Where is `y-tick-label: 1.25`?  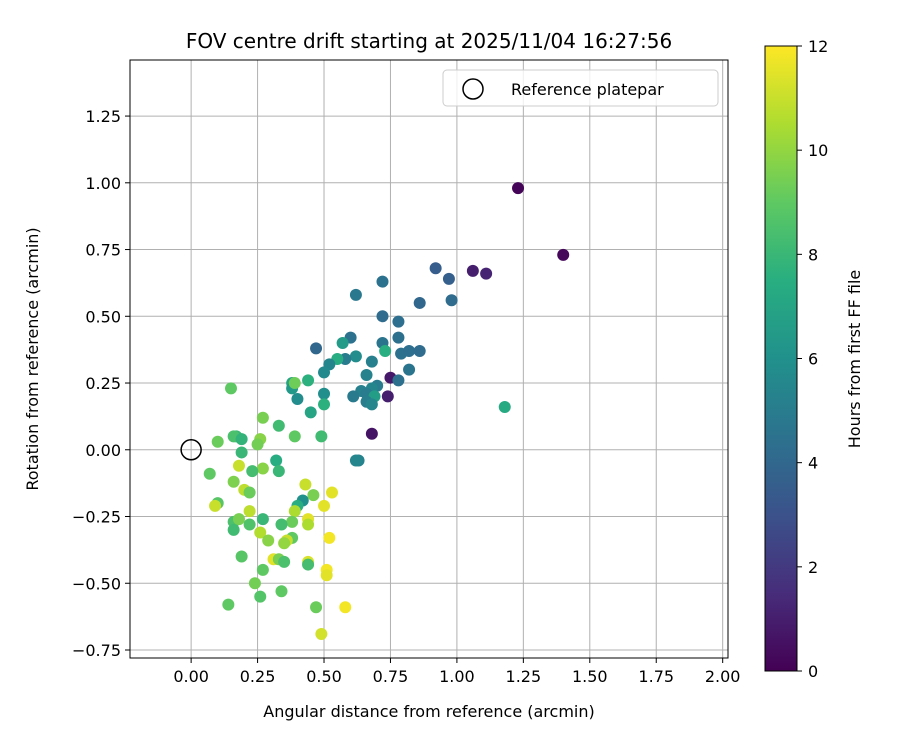
y-tick-label: 1.25 is located at coordinates (103, 116).